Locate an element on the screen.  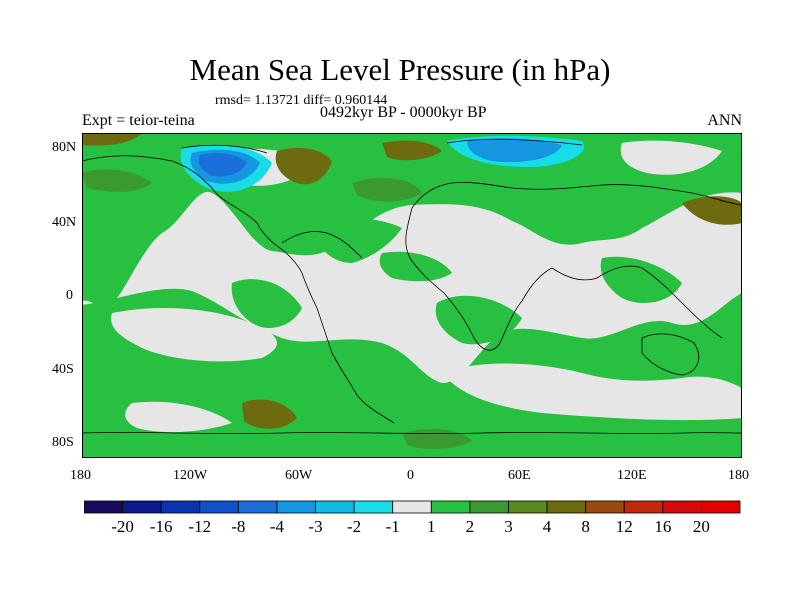
colorbar is located at coordinates (412, 507).